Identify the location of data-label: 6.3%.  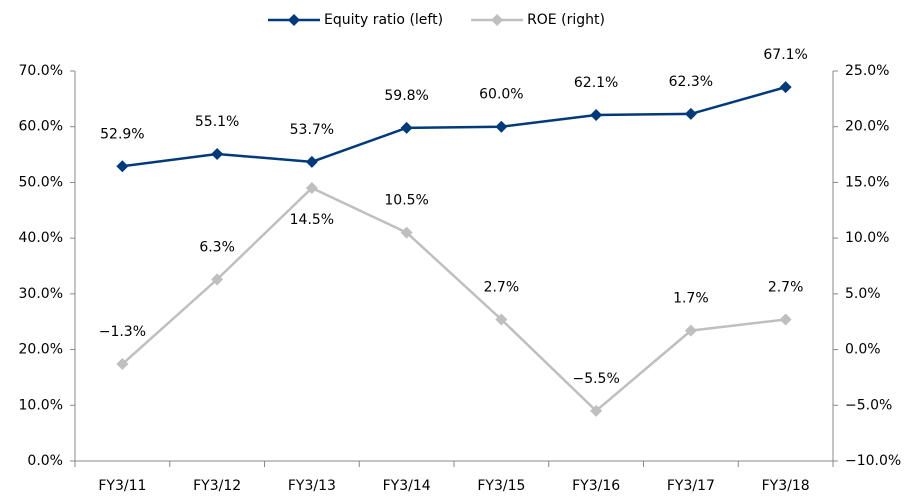
(217, 247).